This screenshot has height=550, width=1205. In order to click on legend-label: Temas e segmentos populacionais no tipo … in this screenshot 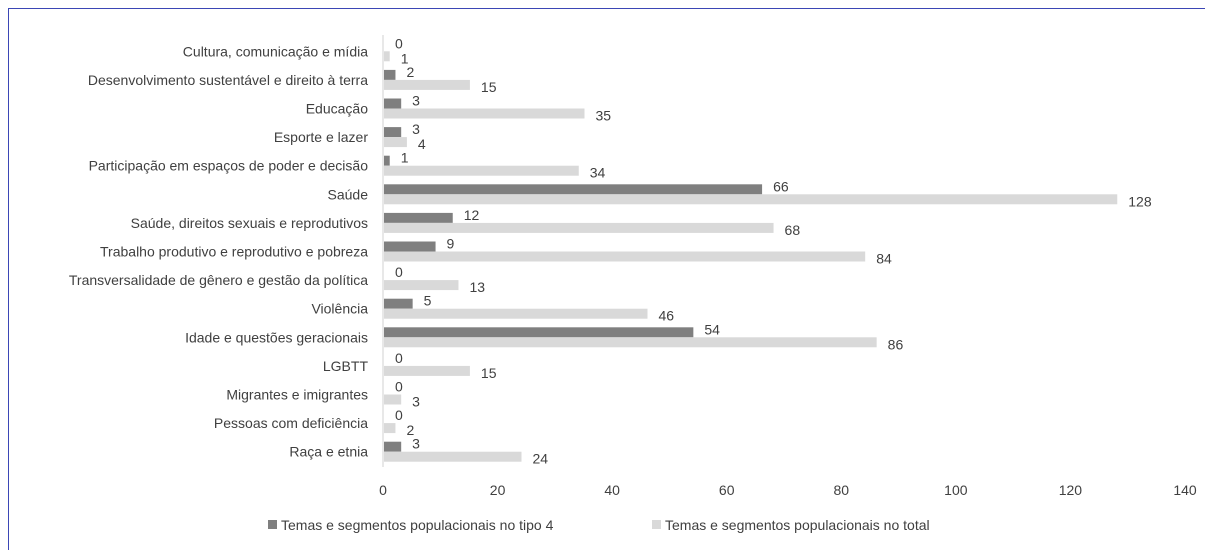, I will do `click(417, 525)`.